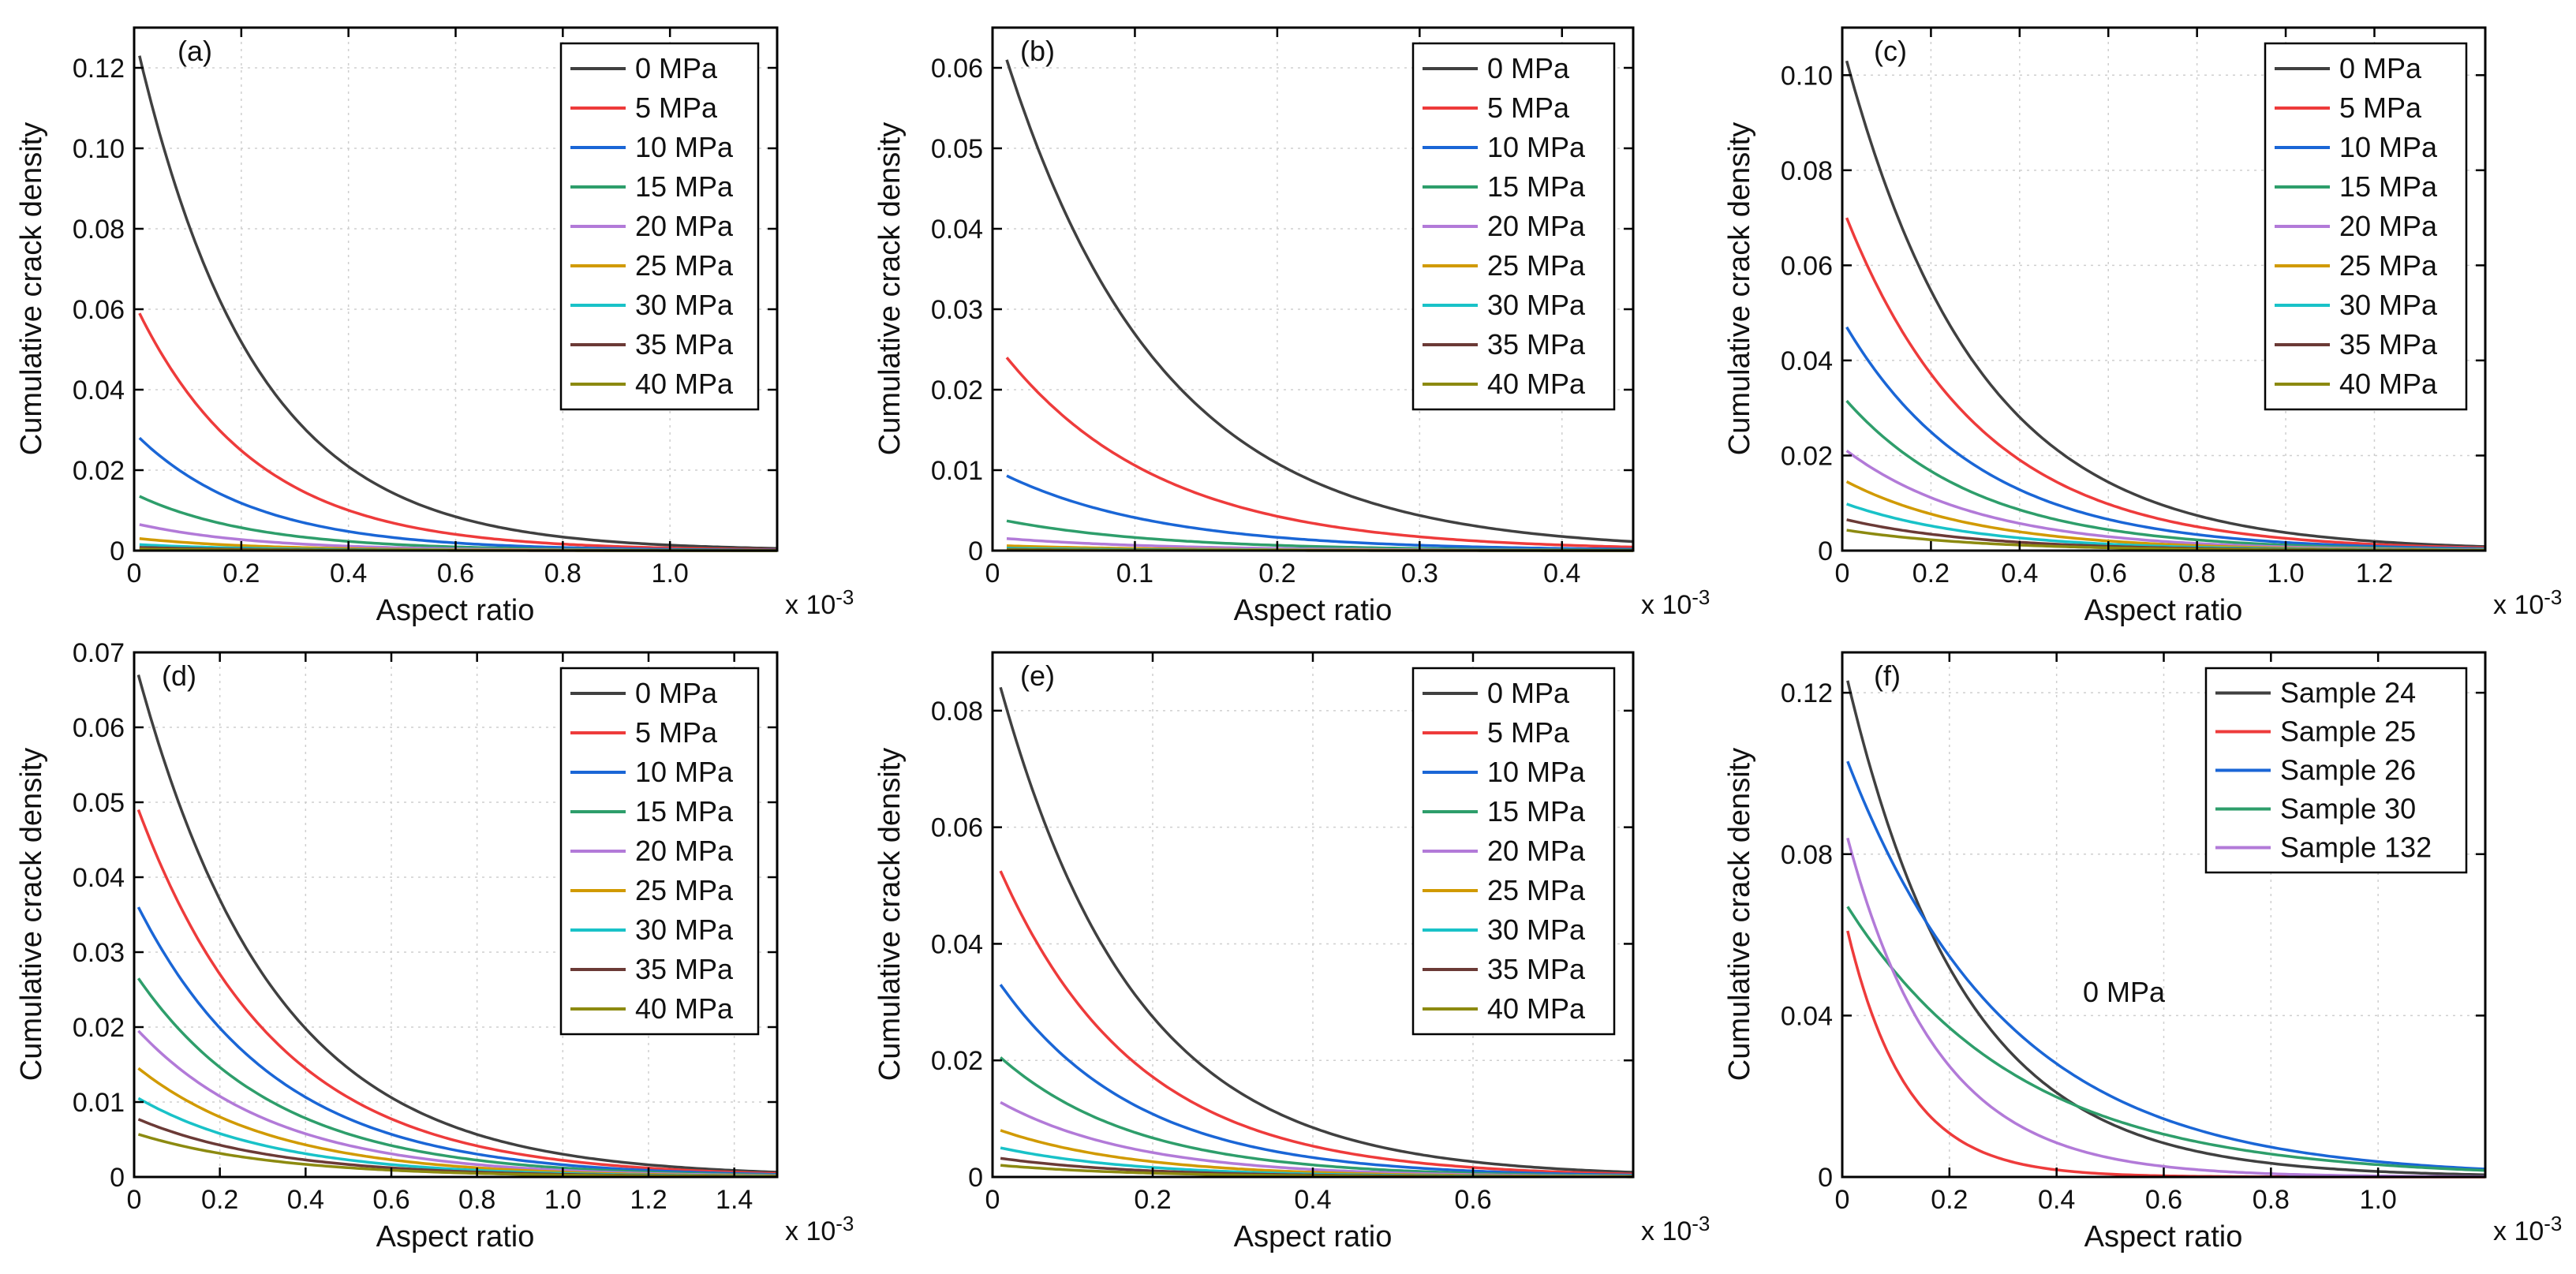 The height and width of the screenshot is (1274, 2576). I want to click on panel-b-x-tick-label-4: 0.4, so click(1561, 574).